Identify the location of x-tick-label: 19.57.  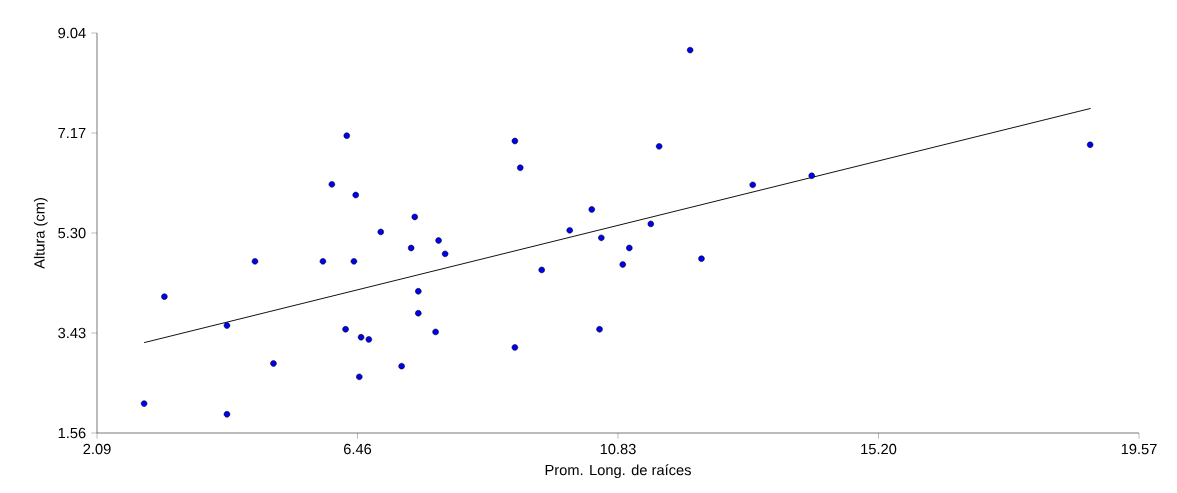
(1139, 449).